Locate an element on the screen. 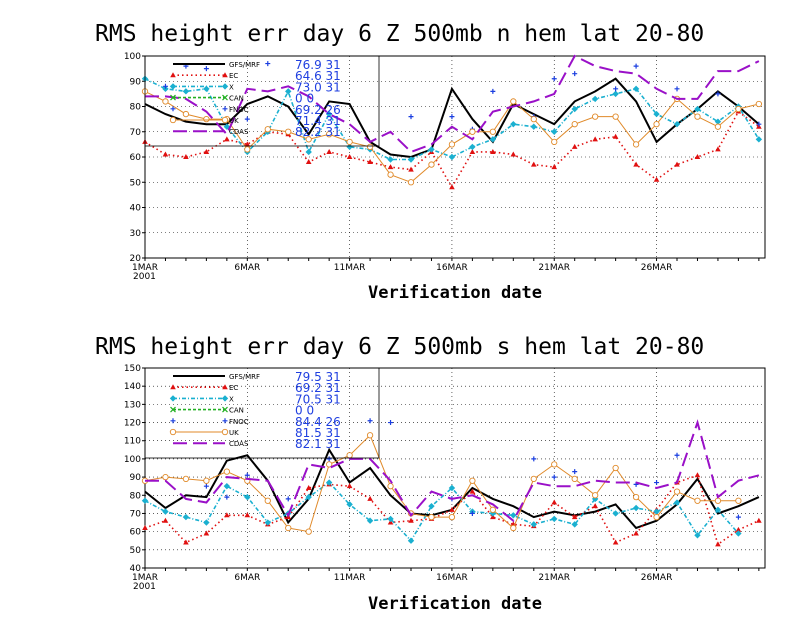  bottom-y-tick-label: 50 is located at coordinates (136, 551).